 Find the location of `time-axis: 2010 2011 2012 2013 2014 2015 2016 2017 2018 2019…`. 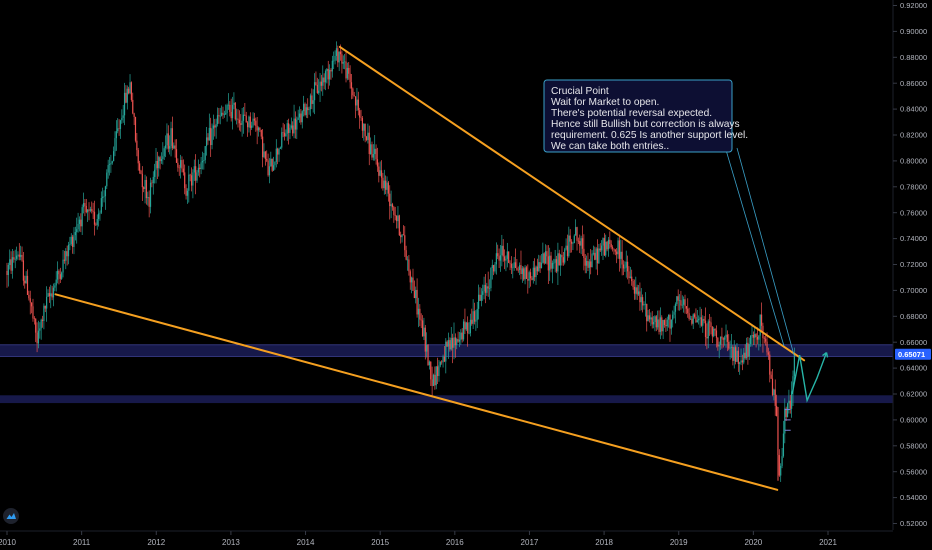

time-axis: 2010 2011 2012 2013 2014 2015 2016 2017 2018 2019… is located at coordinates (446, 538).